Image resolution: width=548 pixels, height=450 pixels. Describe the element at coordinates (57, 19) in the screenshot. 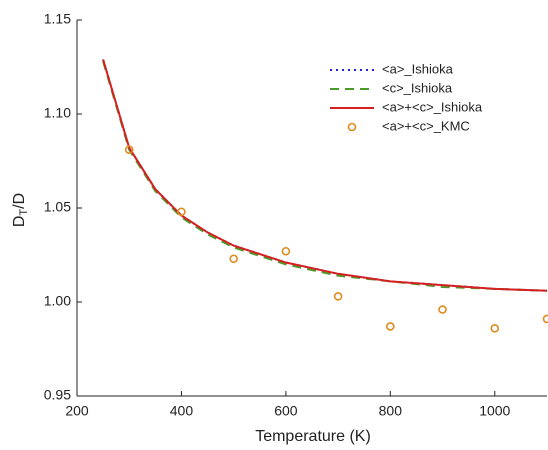

I see `y-tick-label: 1.15` at that location.